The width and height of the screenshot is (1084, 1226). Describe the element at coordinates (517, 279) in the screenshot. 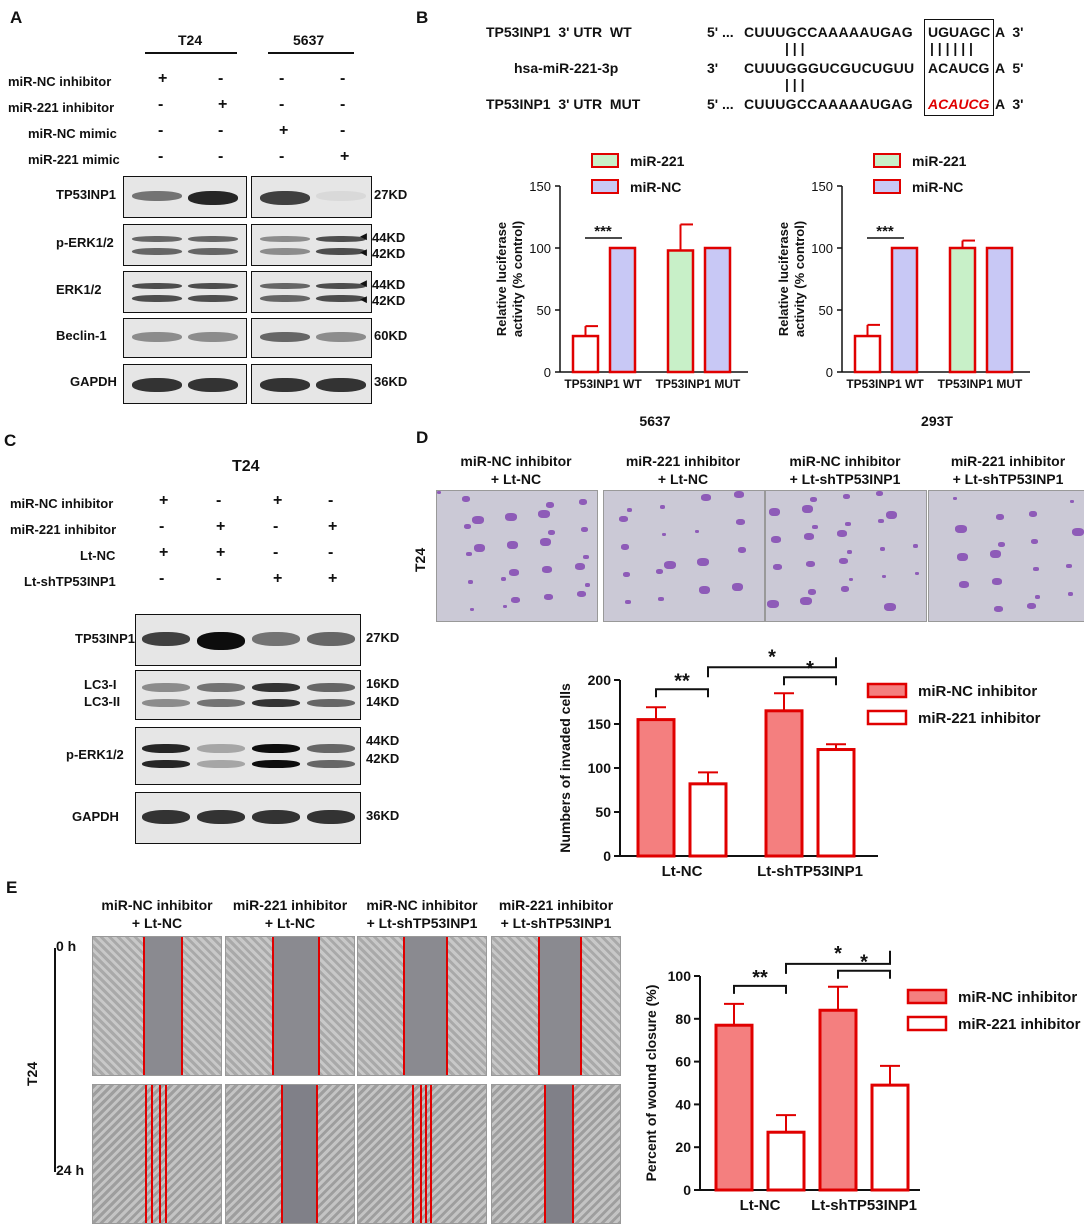

I see `y-axis-label: activity (% control)` at that location.